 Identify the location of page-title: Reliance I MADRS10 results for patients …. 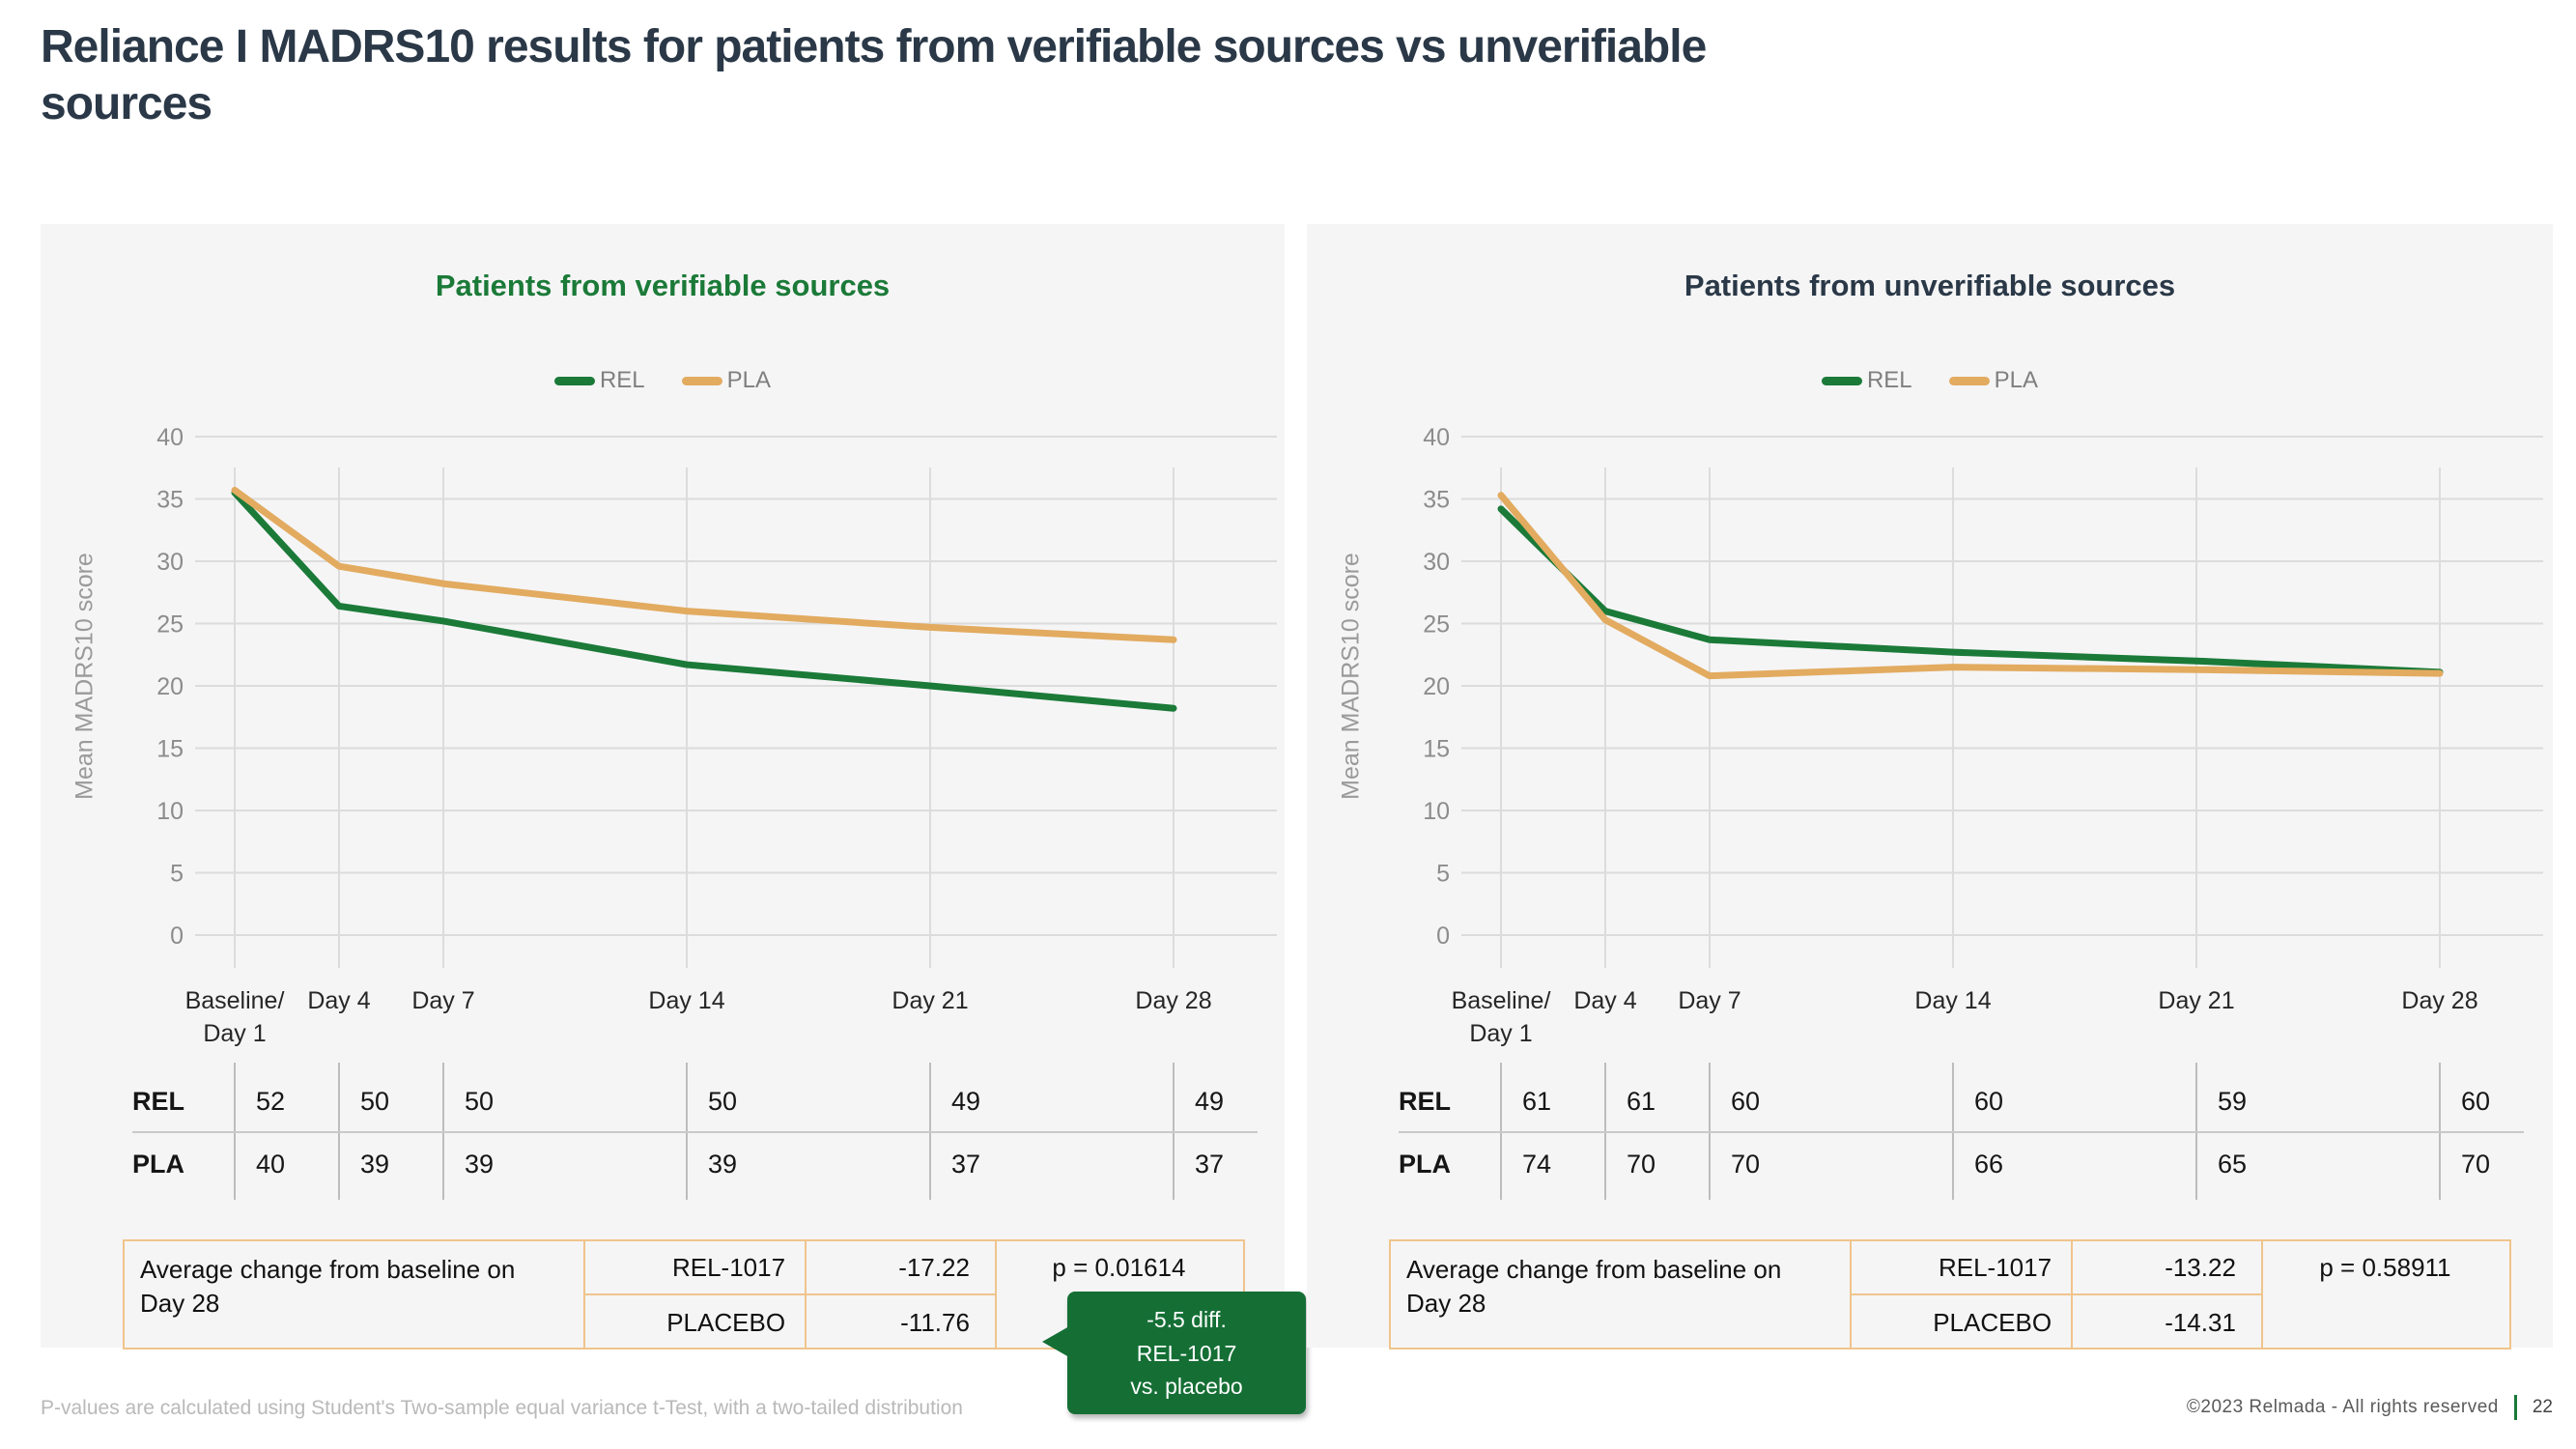
(874, 75).